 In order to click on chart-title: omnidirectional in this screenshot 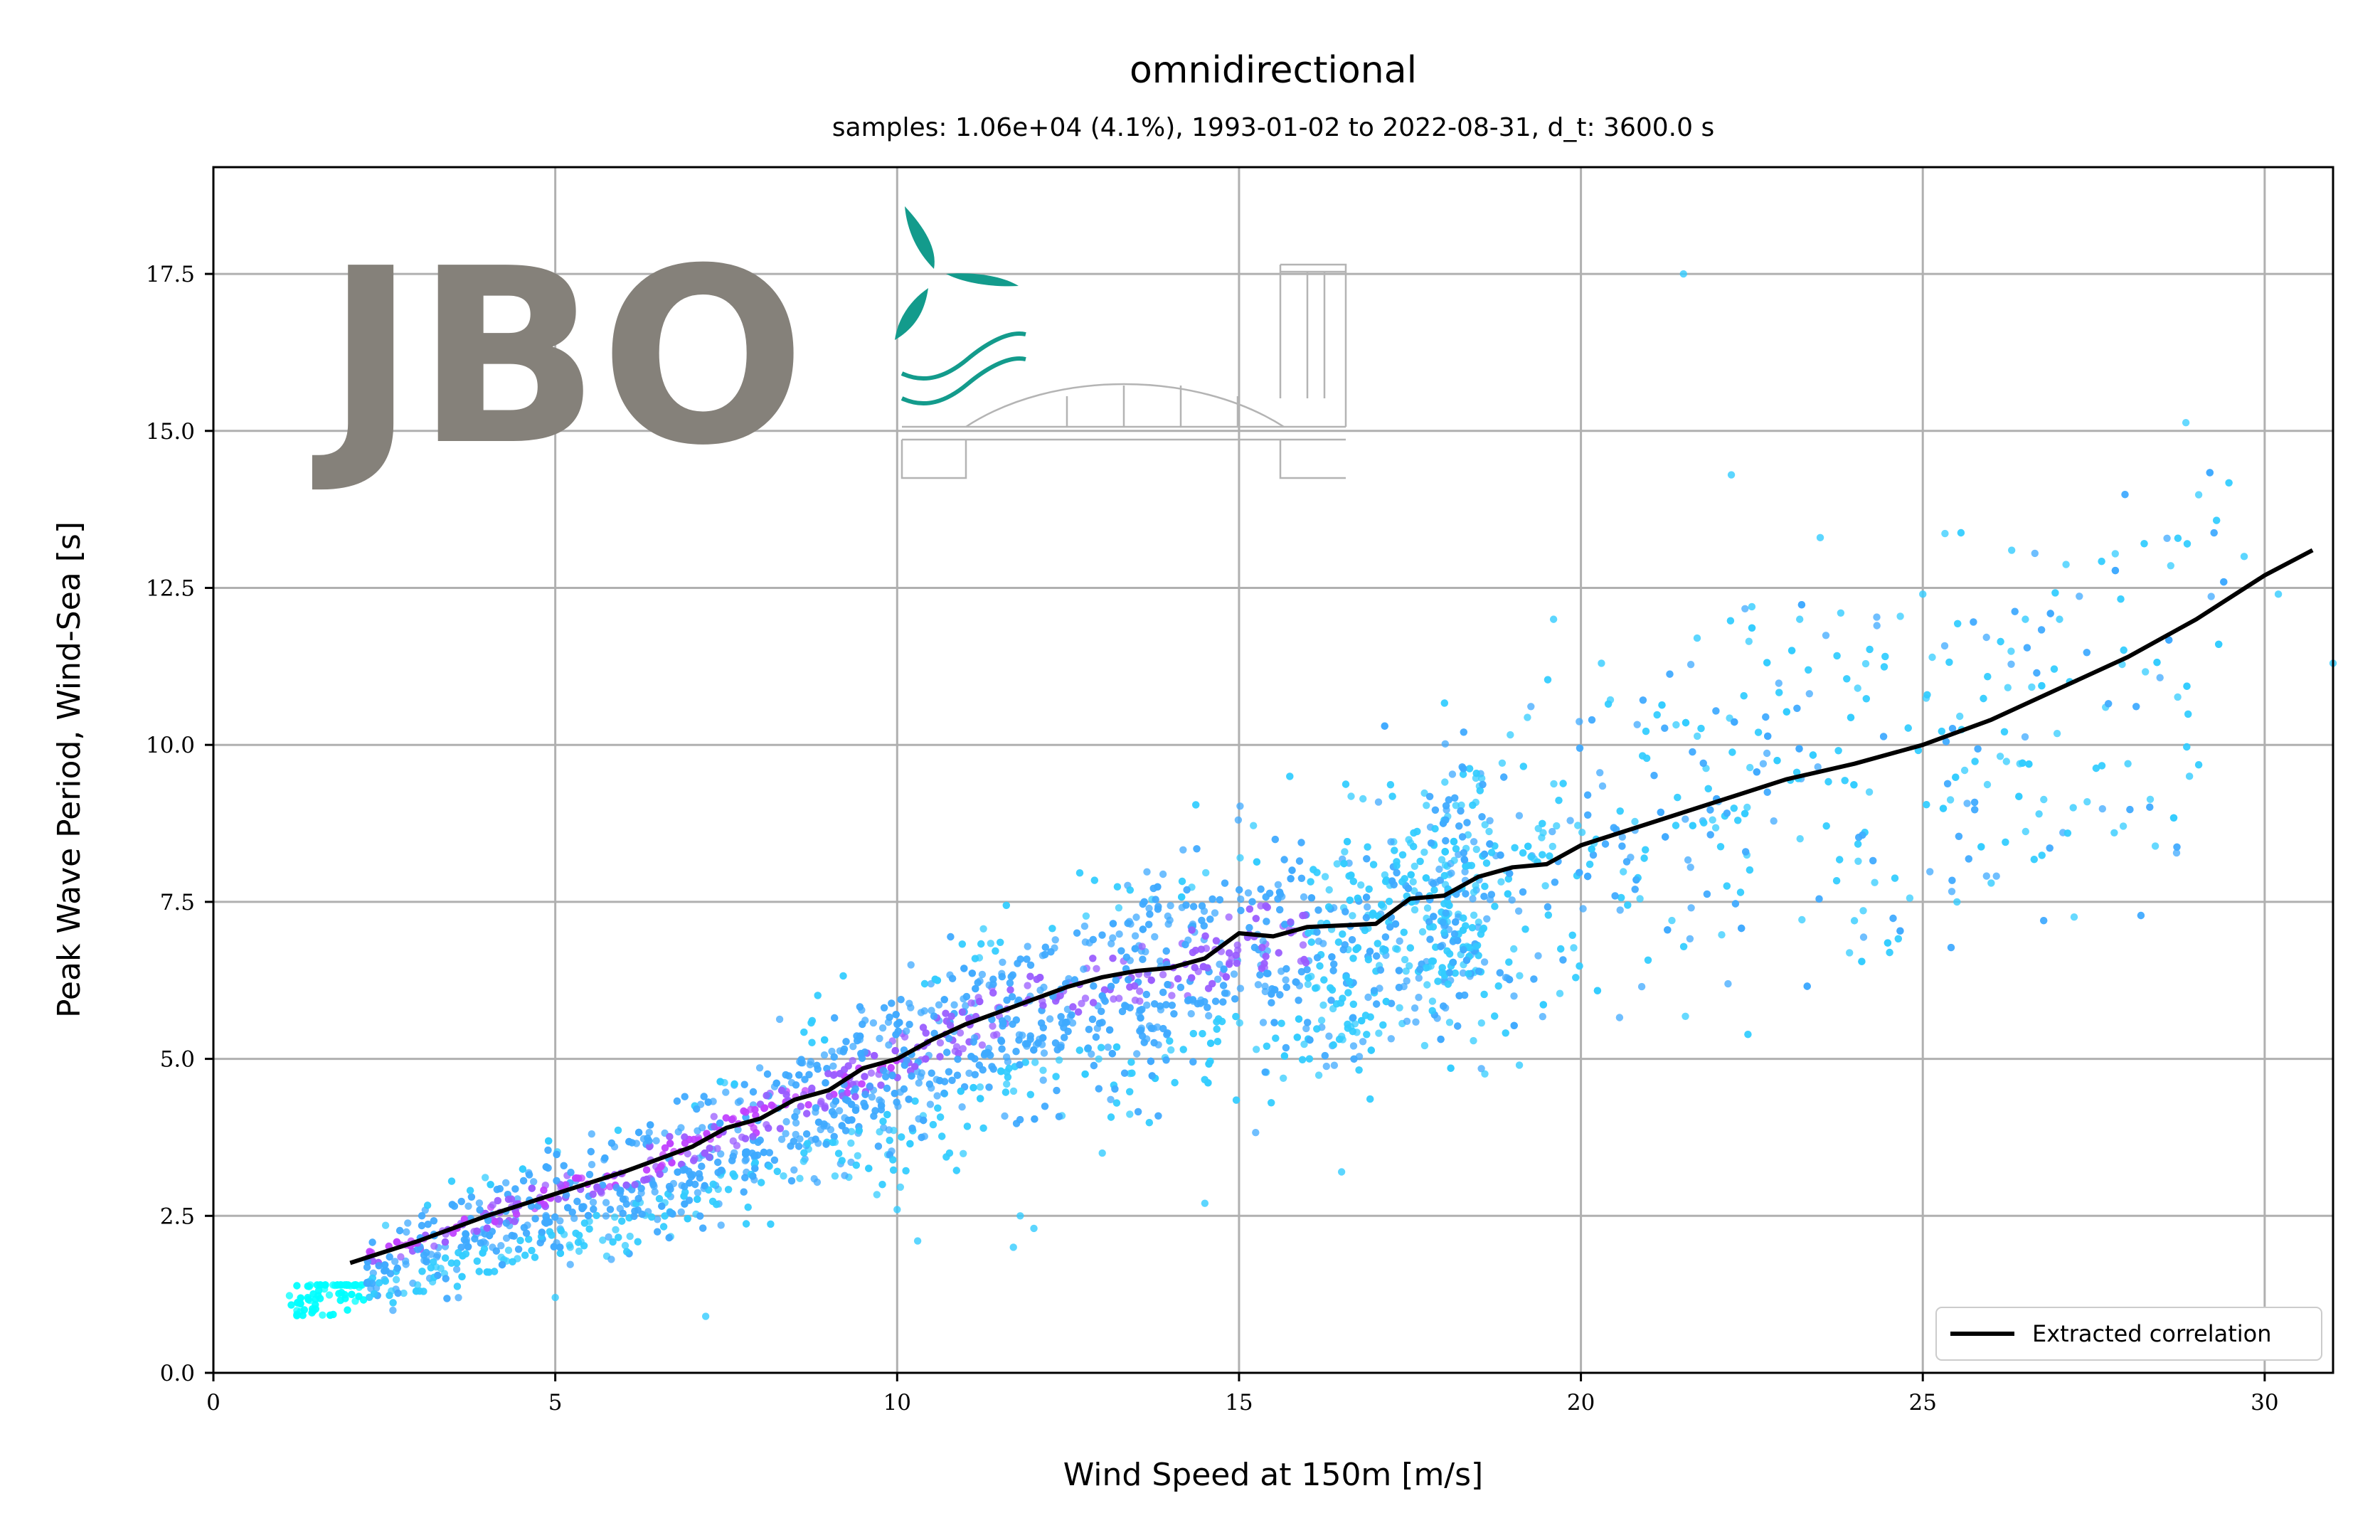, I will do `click(1273, 70)`.